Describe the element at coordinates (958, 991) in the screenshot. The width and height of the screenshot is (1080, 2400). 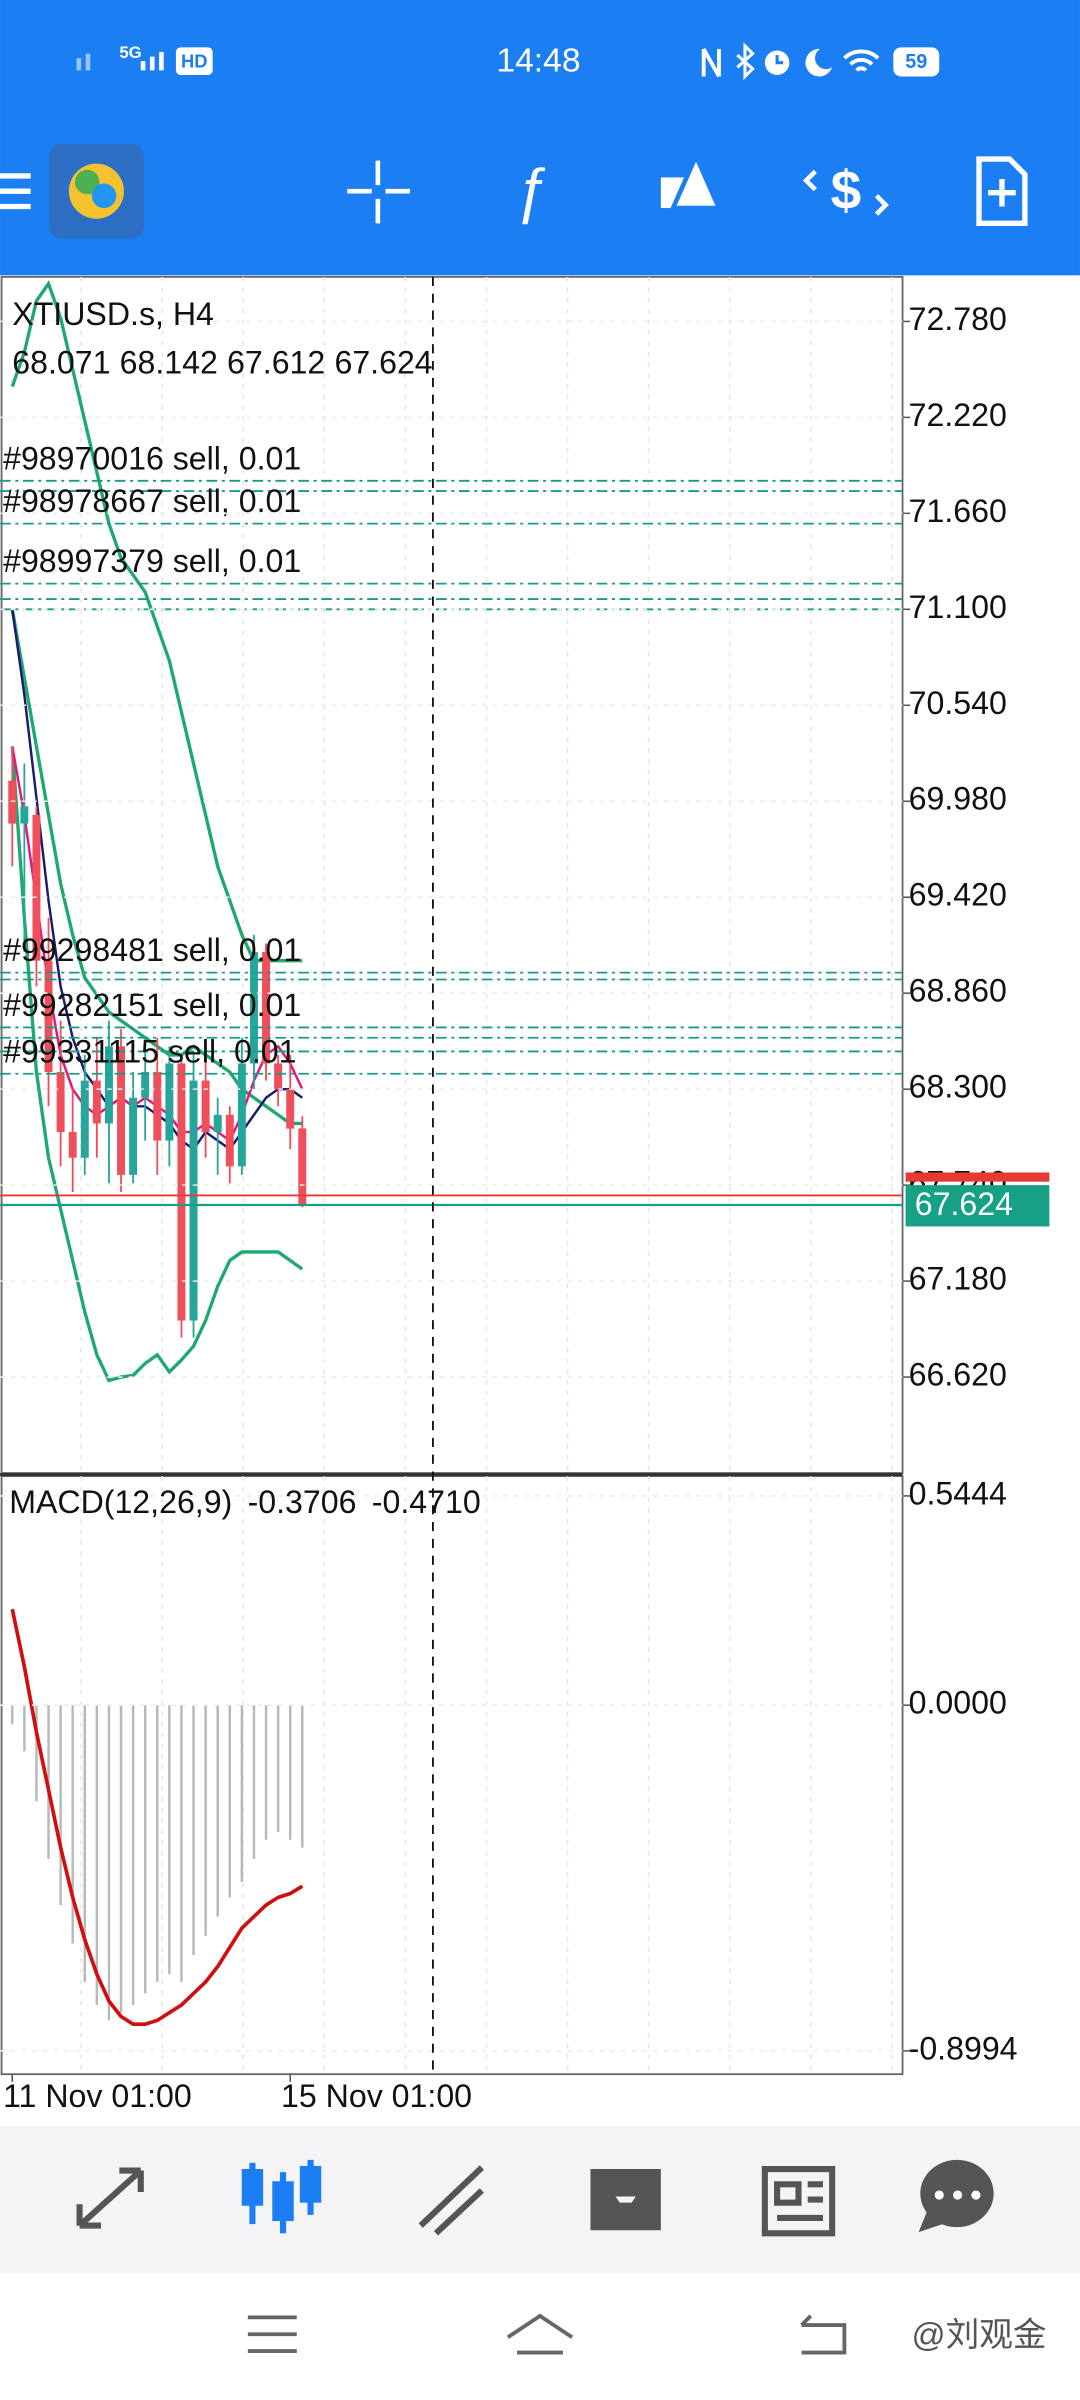
I see `y-tick-label: 68.860` at that location.